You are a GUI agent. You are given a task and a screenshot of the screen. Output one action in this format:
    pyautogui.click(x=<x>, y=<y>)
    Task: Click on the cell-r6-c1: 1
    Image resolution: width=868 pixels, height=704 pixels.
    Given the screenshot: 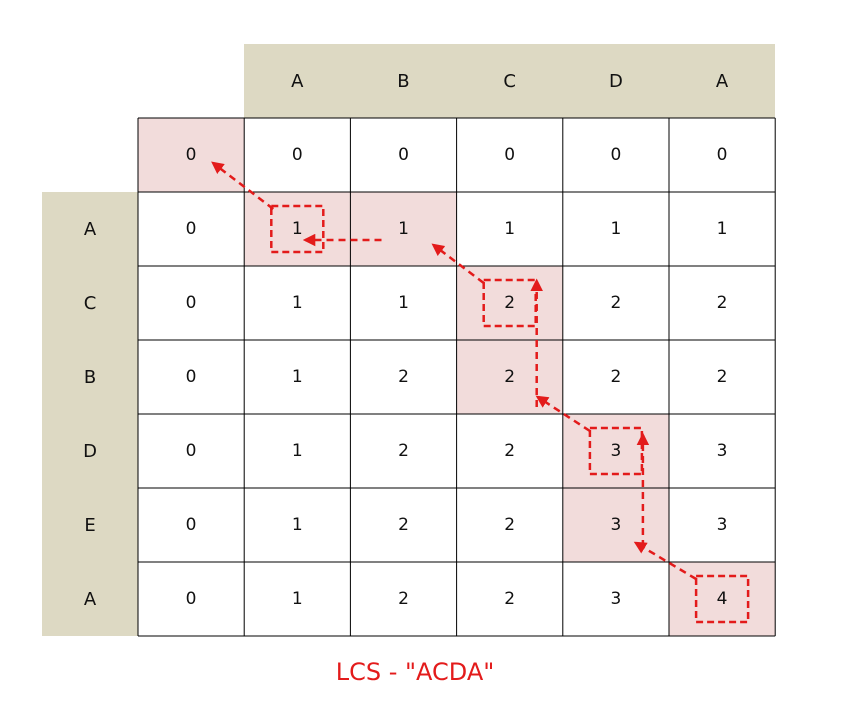 What is the action you would take?
    pyautogui.click(x=297, y=599)
    